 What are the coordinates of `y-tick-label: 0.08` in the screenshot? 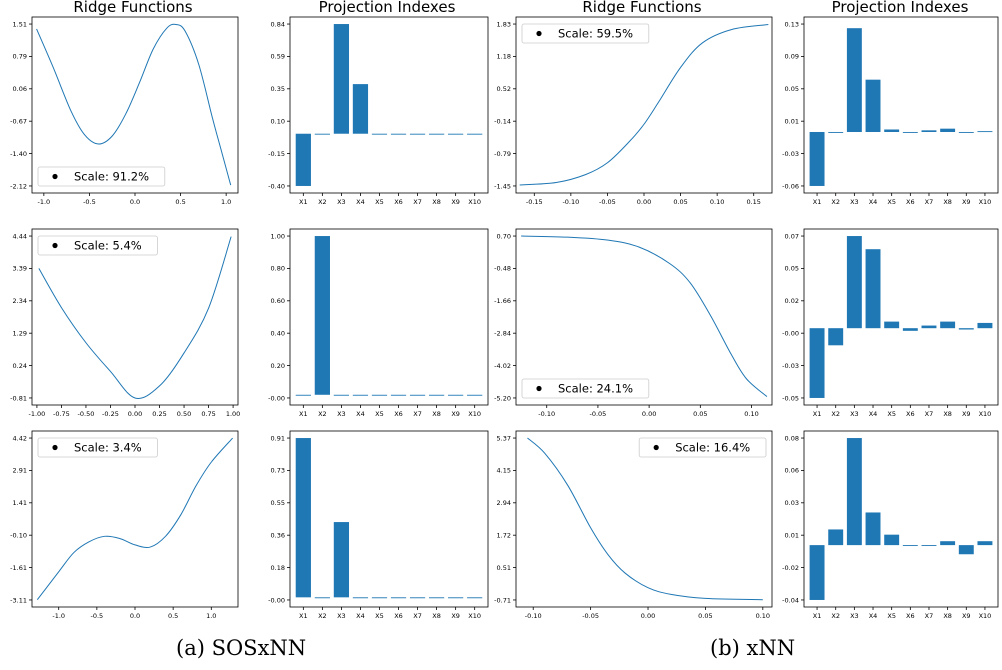 It's located at (792, 438).